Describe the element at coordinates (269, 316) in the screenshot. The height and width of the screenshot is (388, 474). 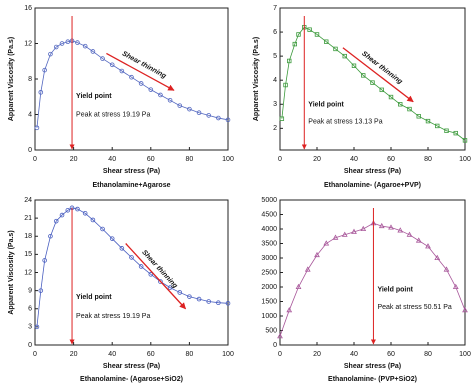
I see `y-tick-label: 1000` at that location.